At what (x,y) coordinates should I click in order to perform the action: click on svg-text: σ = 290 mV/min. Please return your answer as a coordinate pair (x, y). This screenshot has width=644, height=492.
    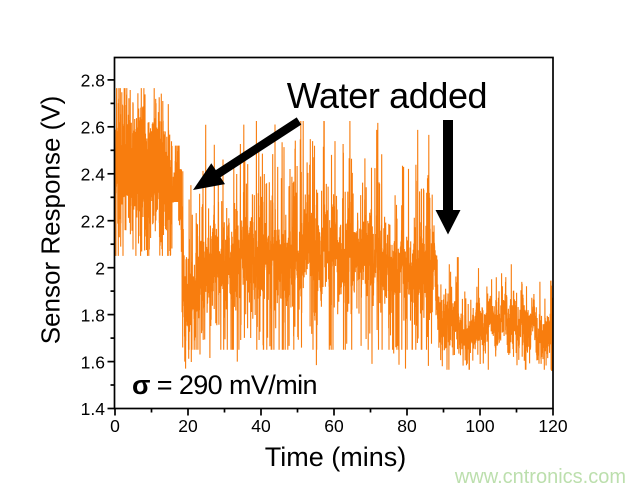
    Looking at the image, I should click on (224, 385).